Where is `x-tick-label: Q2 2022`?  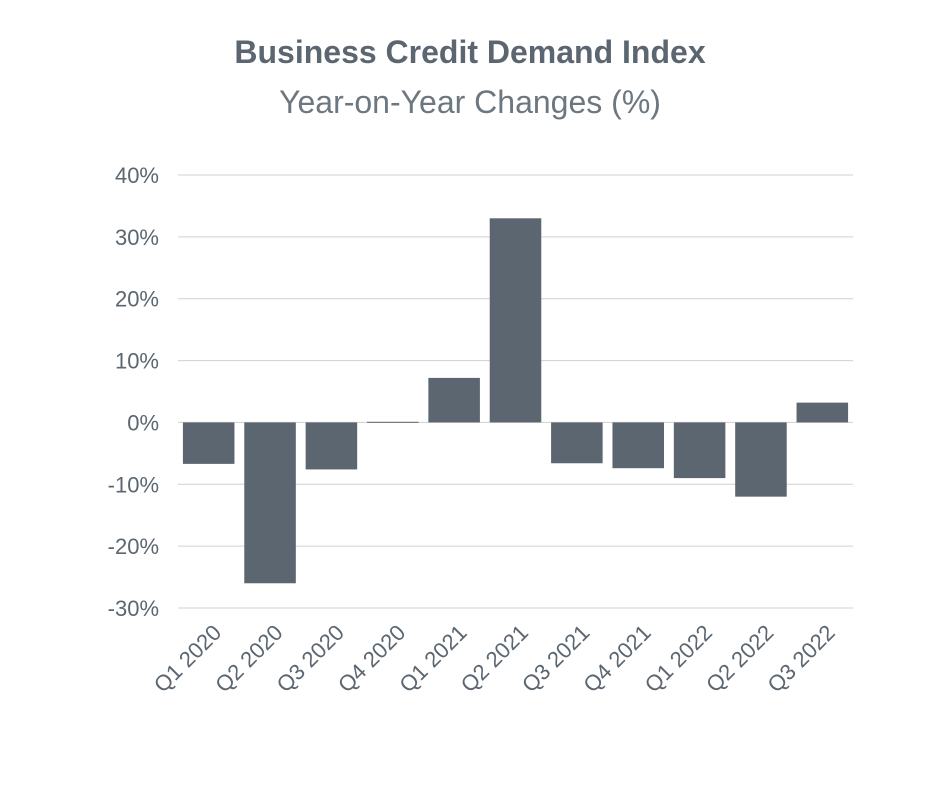 x-tick-label: Q2 2022 is located at coordinates (739, 658).